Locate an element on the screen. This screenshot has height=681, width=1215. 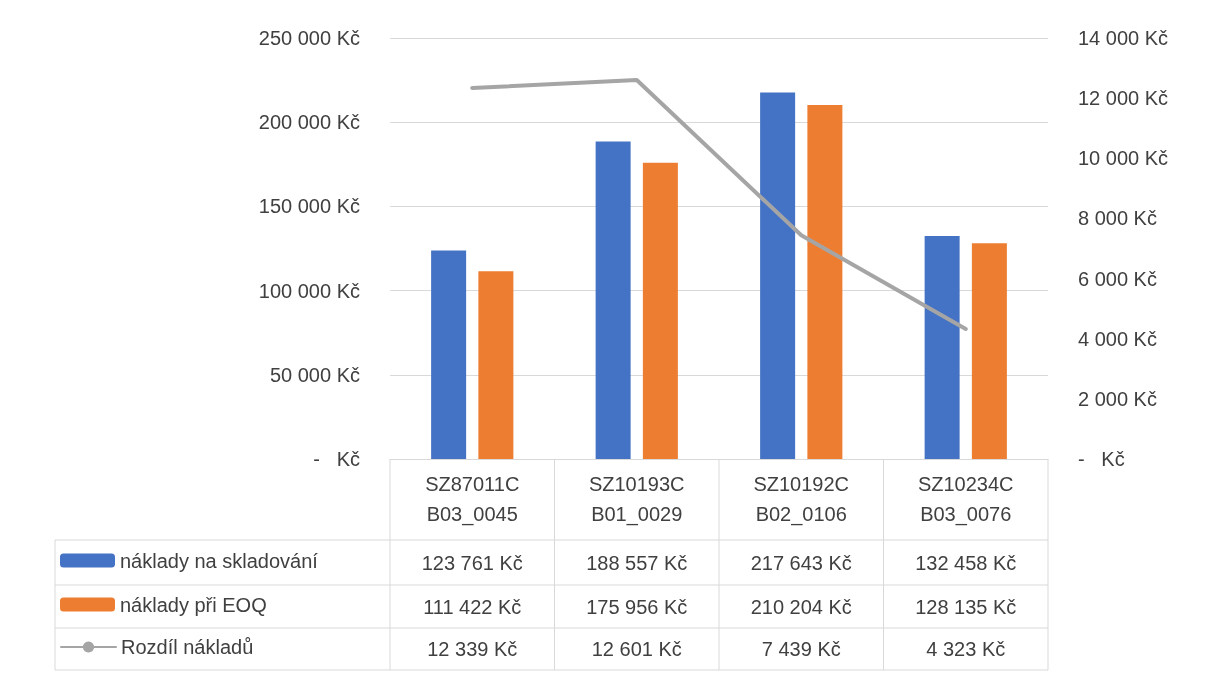
data-label: 123 761 Kč is located at coordinates (472, 562).